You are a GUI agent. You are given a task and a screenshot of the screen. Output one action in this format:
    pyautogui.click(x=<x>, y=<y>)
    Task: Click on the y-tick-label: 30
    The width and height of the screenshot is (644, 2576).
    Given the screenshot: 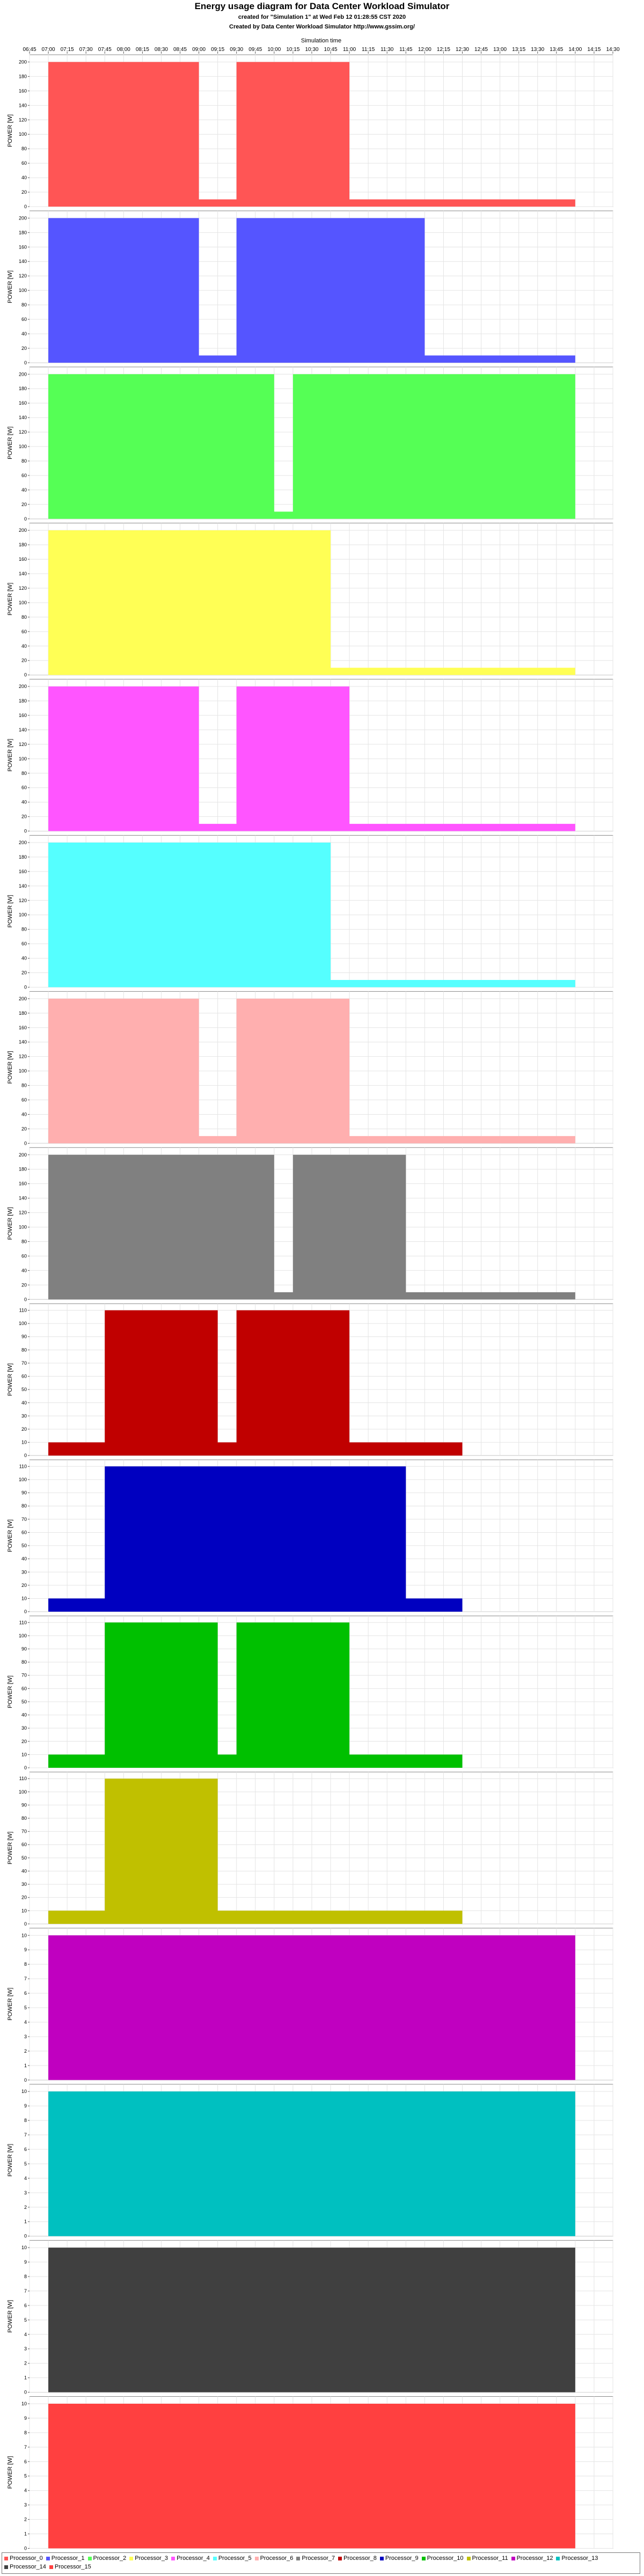 What is the action you would take?
    pyautogui.click(x=24, y=1415)
    